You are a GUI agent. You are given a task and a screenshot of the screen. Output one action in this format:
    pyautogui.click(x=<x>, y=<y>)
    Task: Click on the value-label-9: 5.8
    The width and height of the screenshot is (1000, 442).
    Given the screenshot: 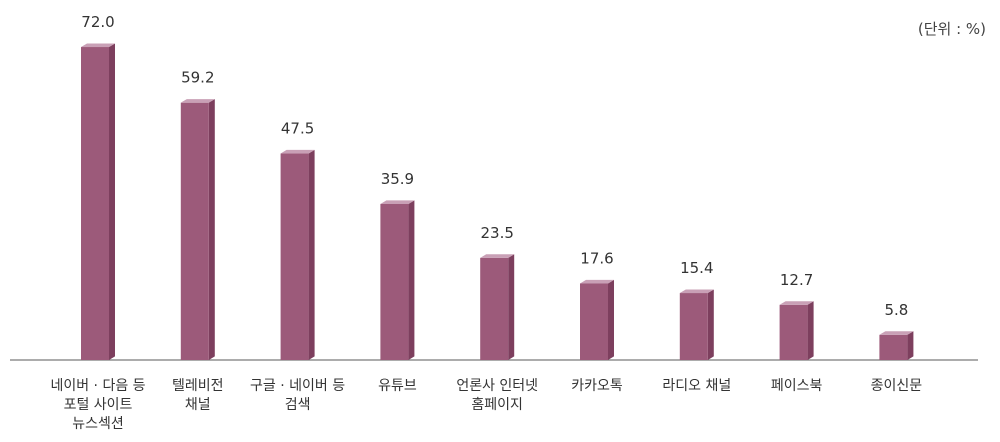 What is the action you would take?
    pyautogui.click(x=896, y=310)
    